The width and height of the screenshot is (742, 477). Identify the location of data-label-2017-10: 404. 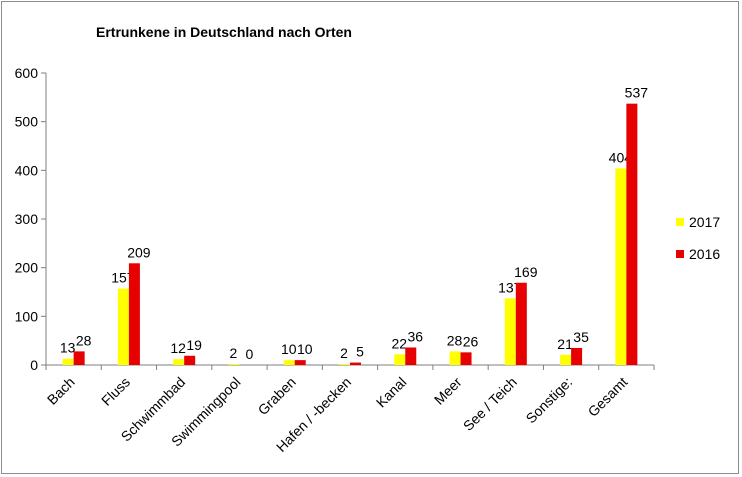
(621, 157).